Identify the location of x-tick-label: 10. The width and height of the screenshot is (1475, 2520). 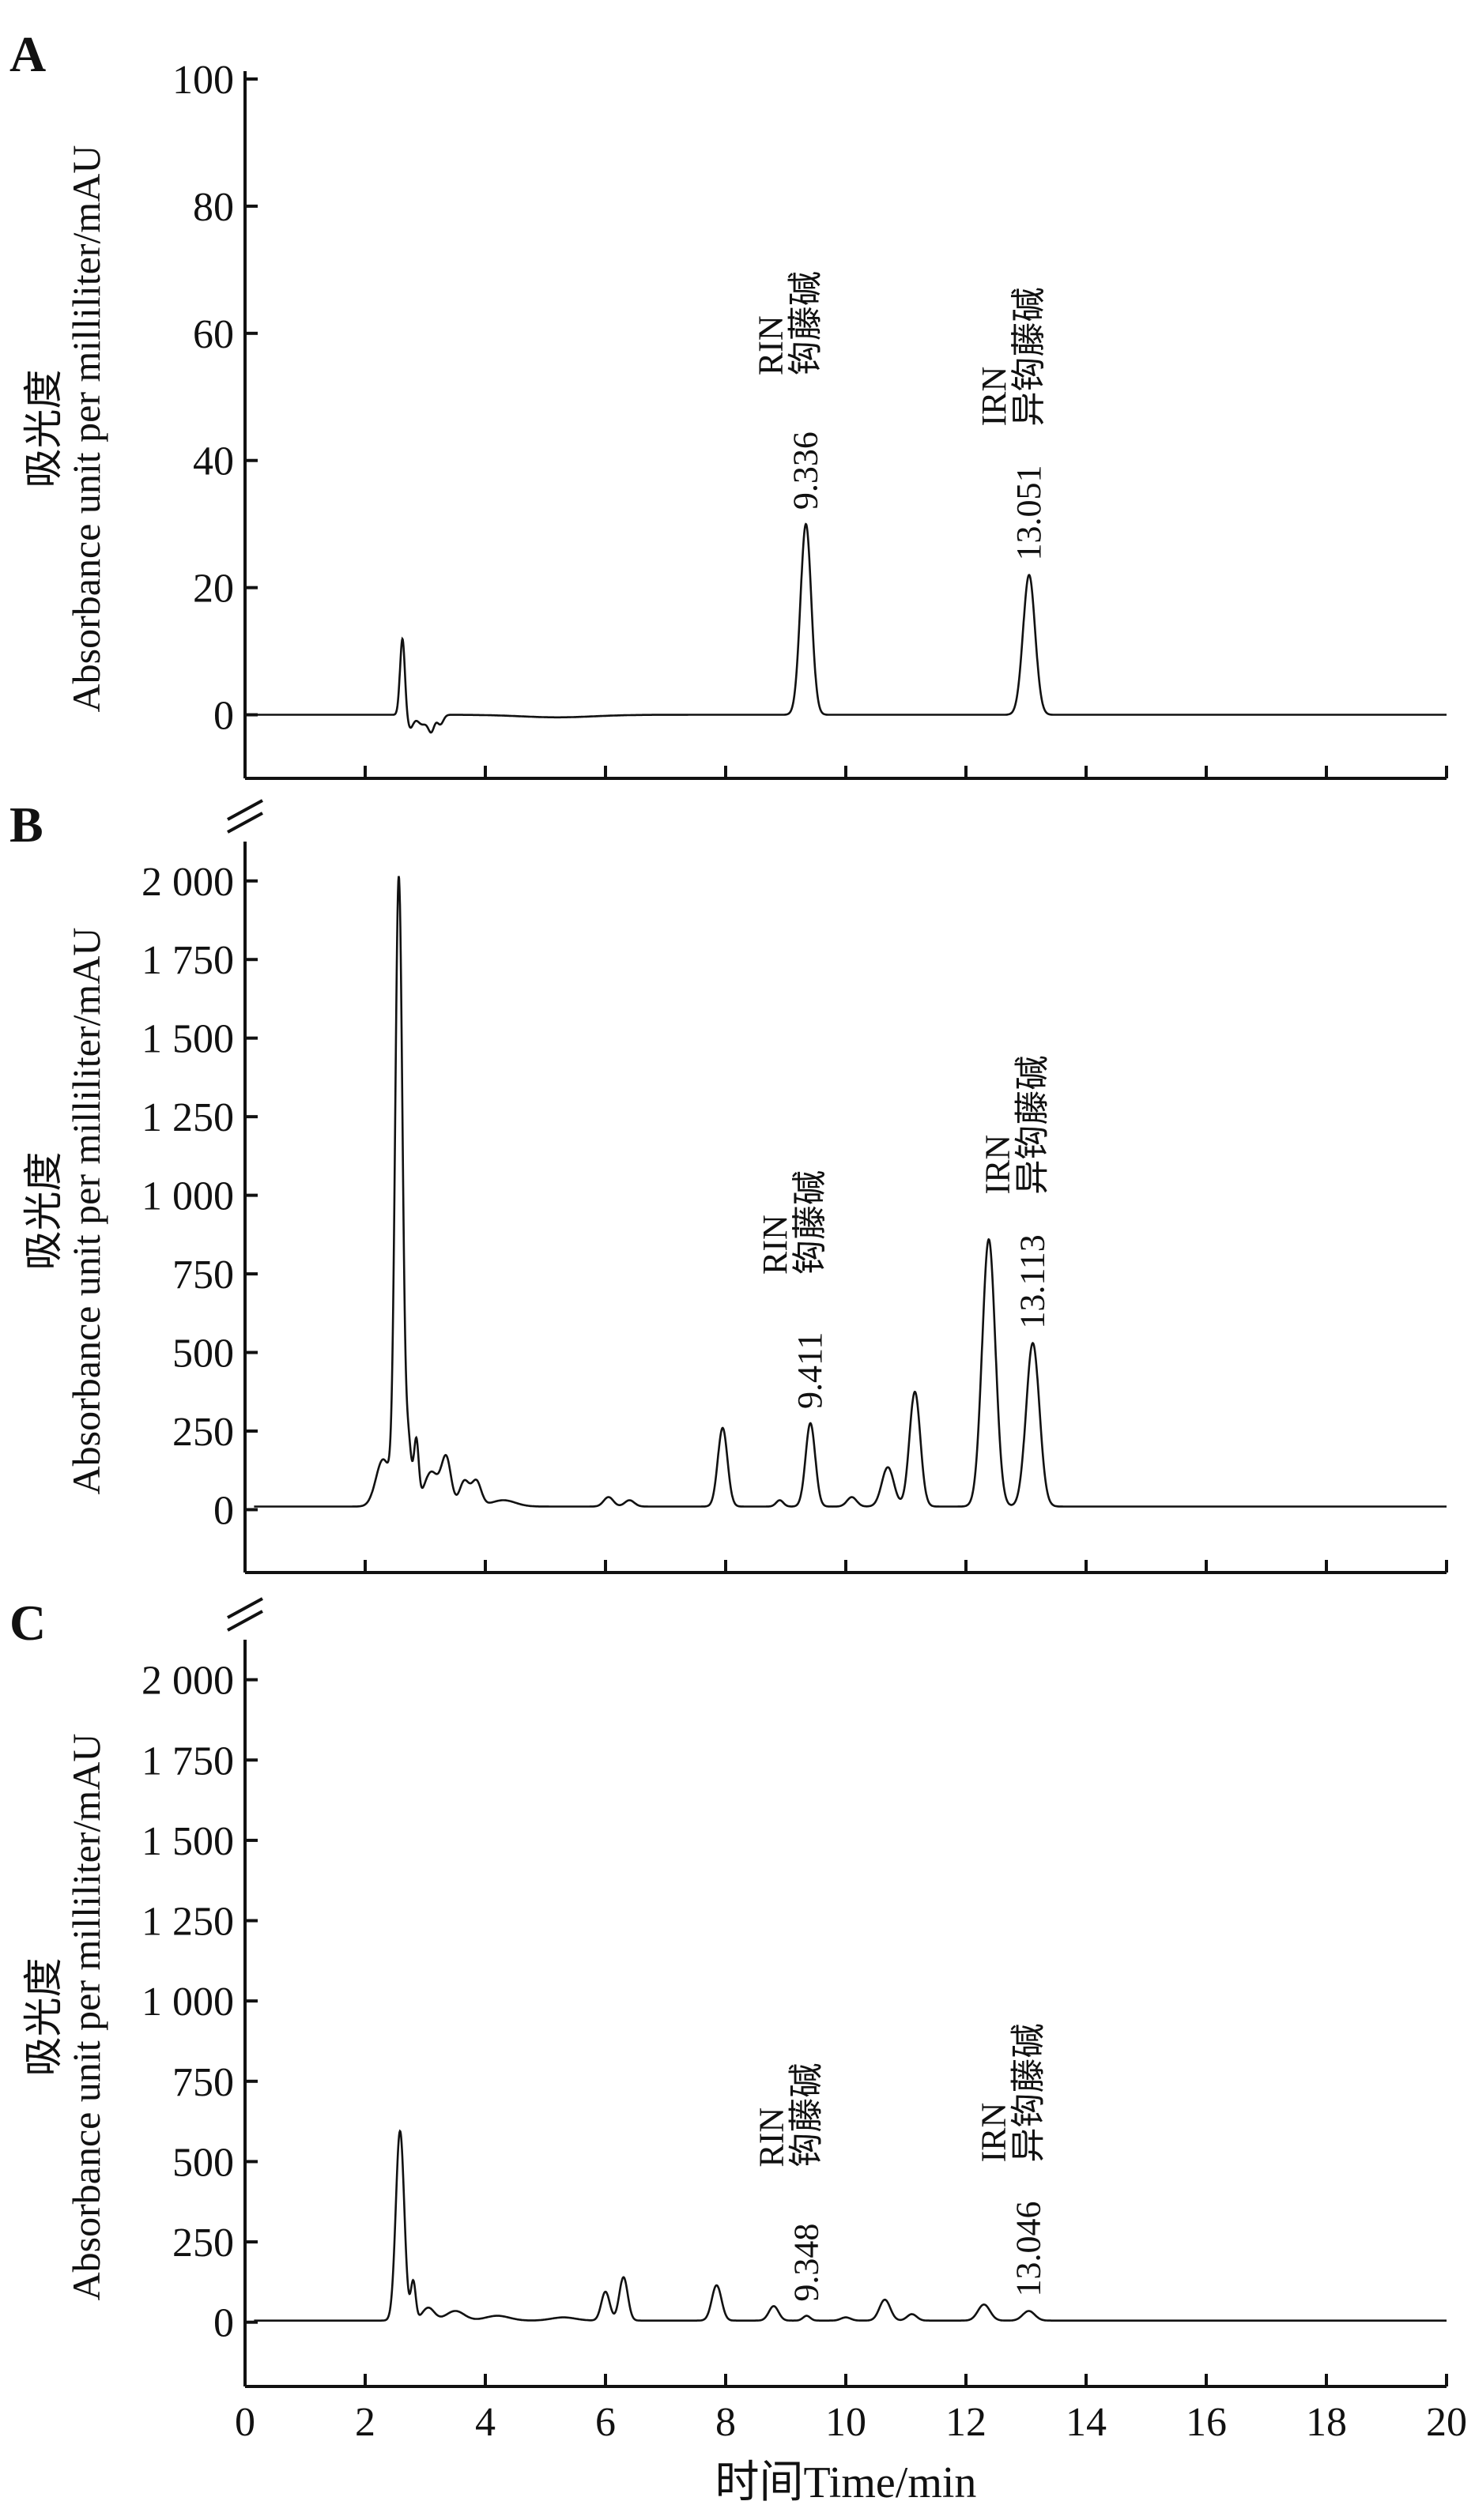
(845, 2422).